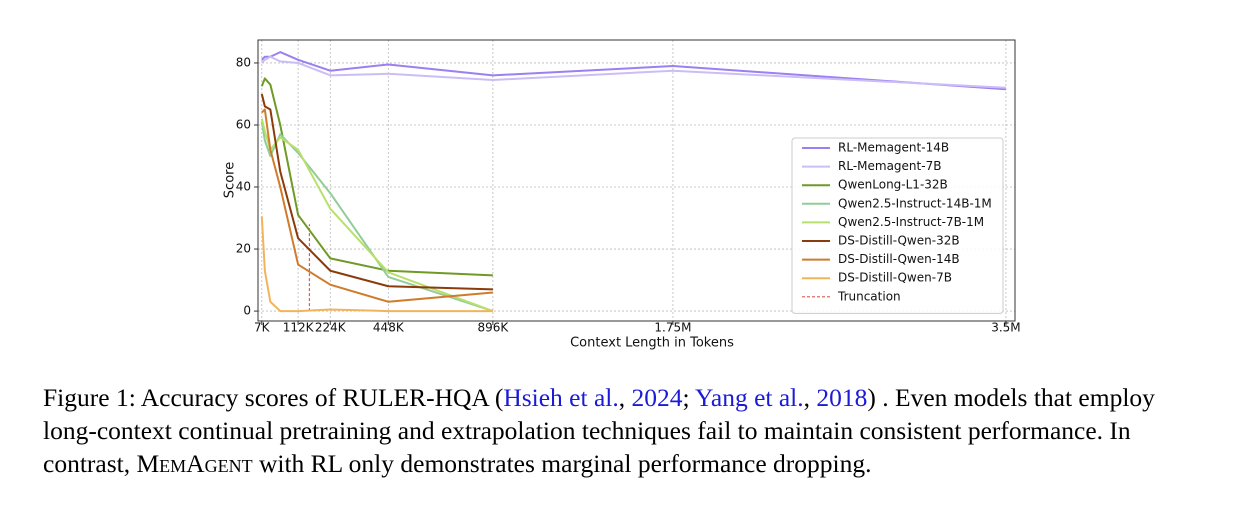 The height and width of the screenshot is (512, 1244). Describe the element at coordinates (243, 249) in the screenshot. I see `y-tick-label: 20` at that location.